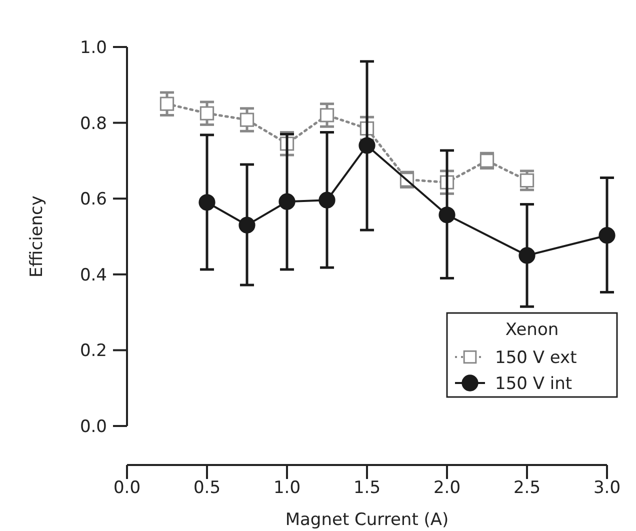 The image size is (636, 531). Describe the element at coordinates (367, 520) in the screenshot. I see `x-axis-title: Magnet Current (A)` at that location.